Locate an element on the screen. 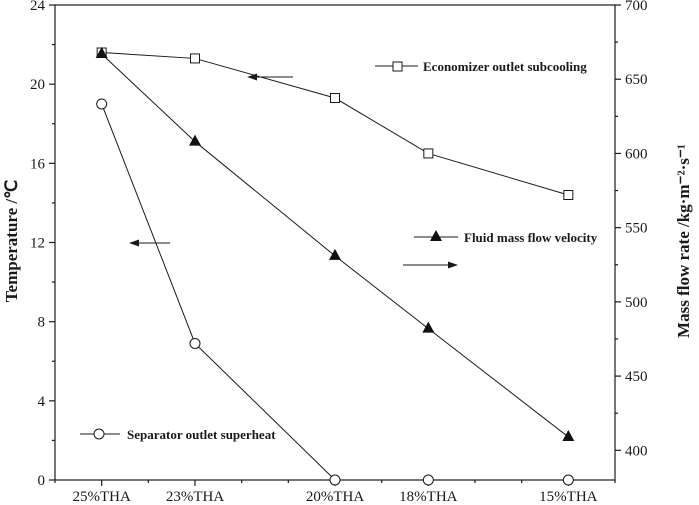  legend-economizer: Economizer outlet subcooling is located at coordinates (481, 66).